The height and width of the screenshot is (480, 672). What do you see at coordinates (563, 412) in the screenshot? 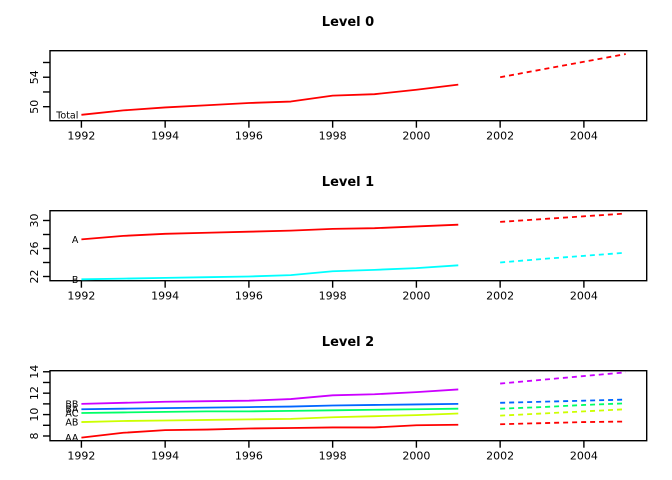
I see `series-ab-forecast-line` at bounding box center [563, 412].